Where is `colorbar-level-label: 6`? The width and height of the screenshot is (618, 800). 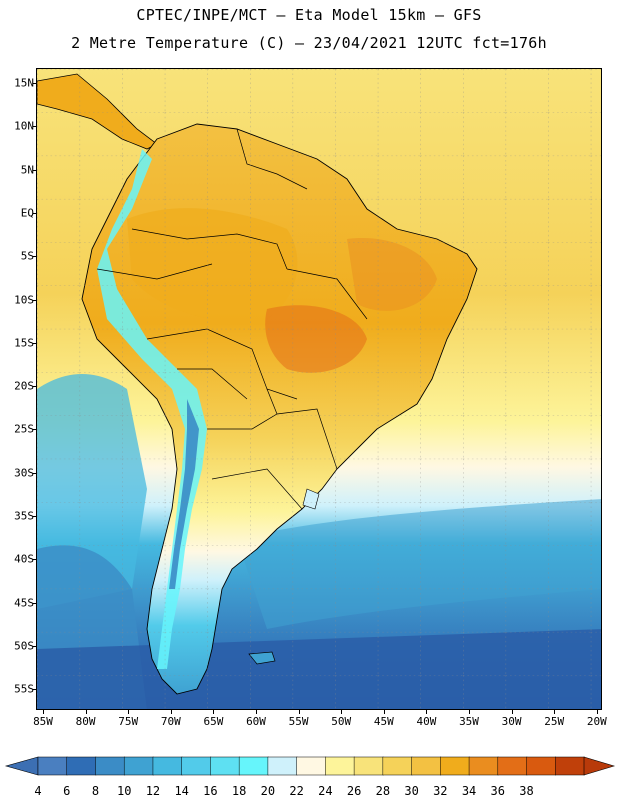 colorbar-level-label: 6 is located at coordinates (67, 791).